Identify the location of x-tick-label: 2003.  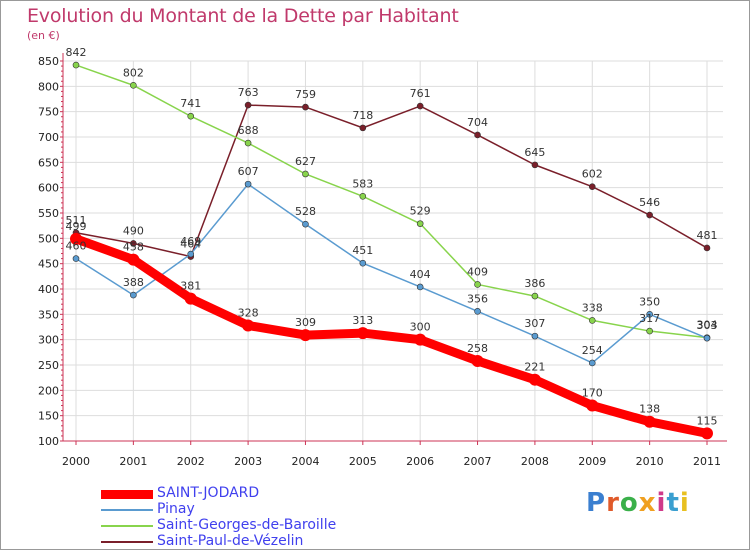
(248, 461).